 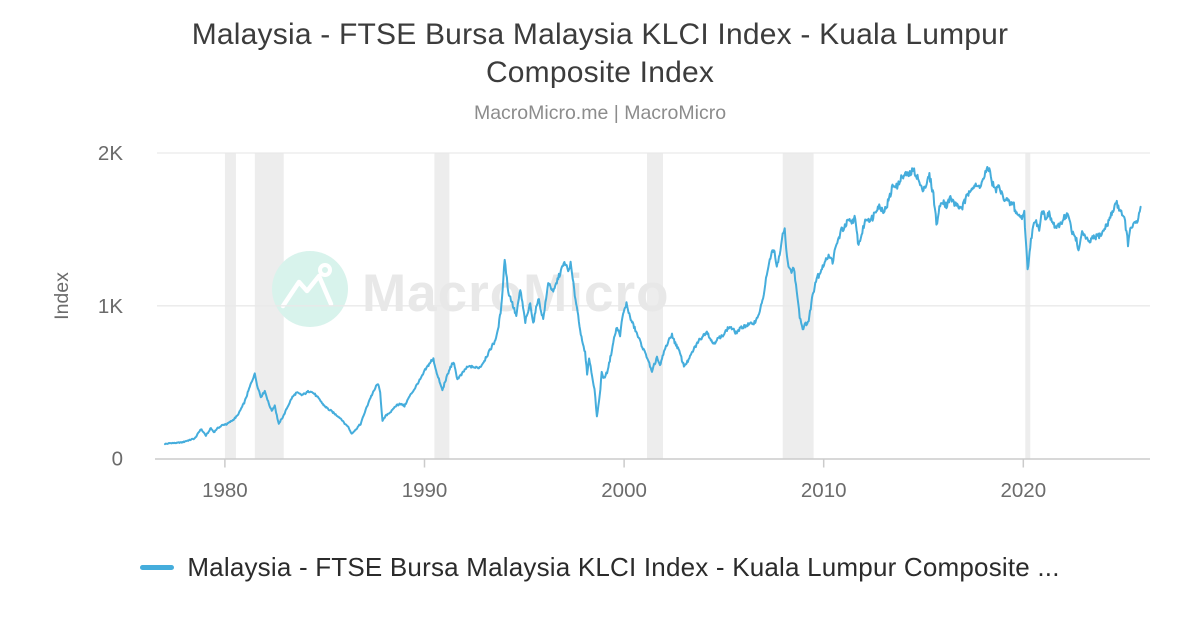 I want to click on chart-subtitle: MacroMicro.me | MacroMicro, so click(x=600, y=113).